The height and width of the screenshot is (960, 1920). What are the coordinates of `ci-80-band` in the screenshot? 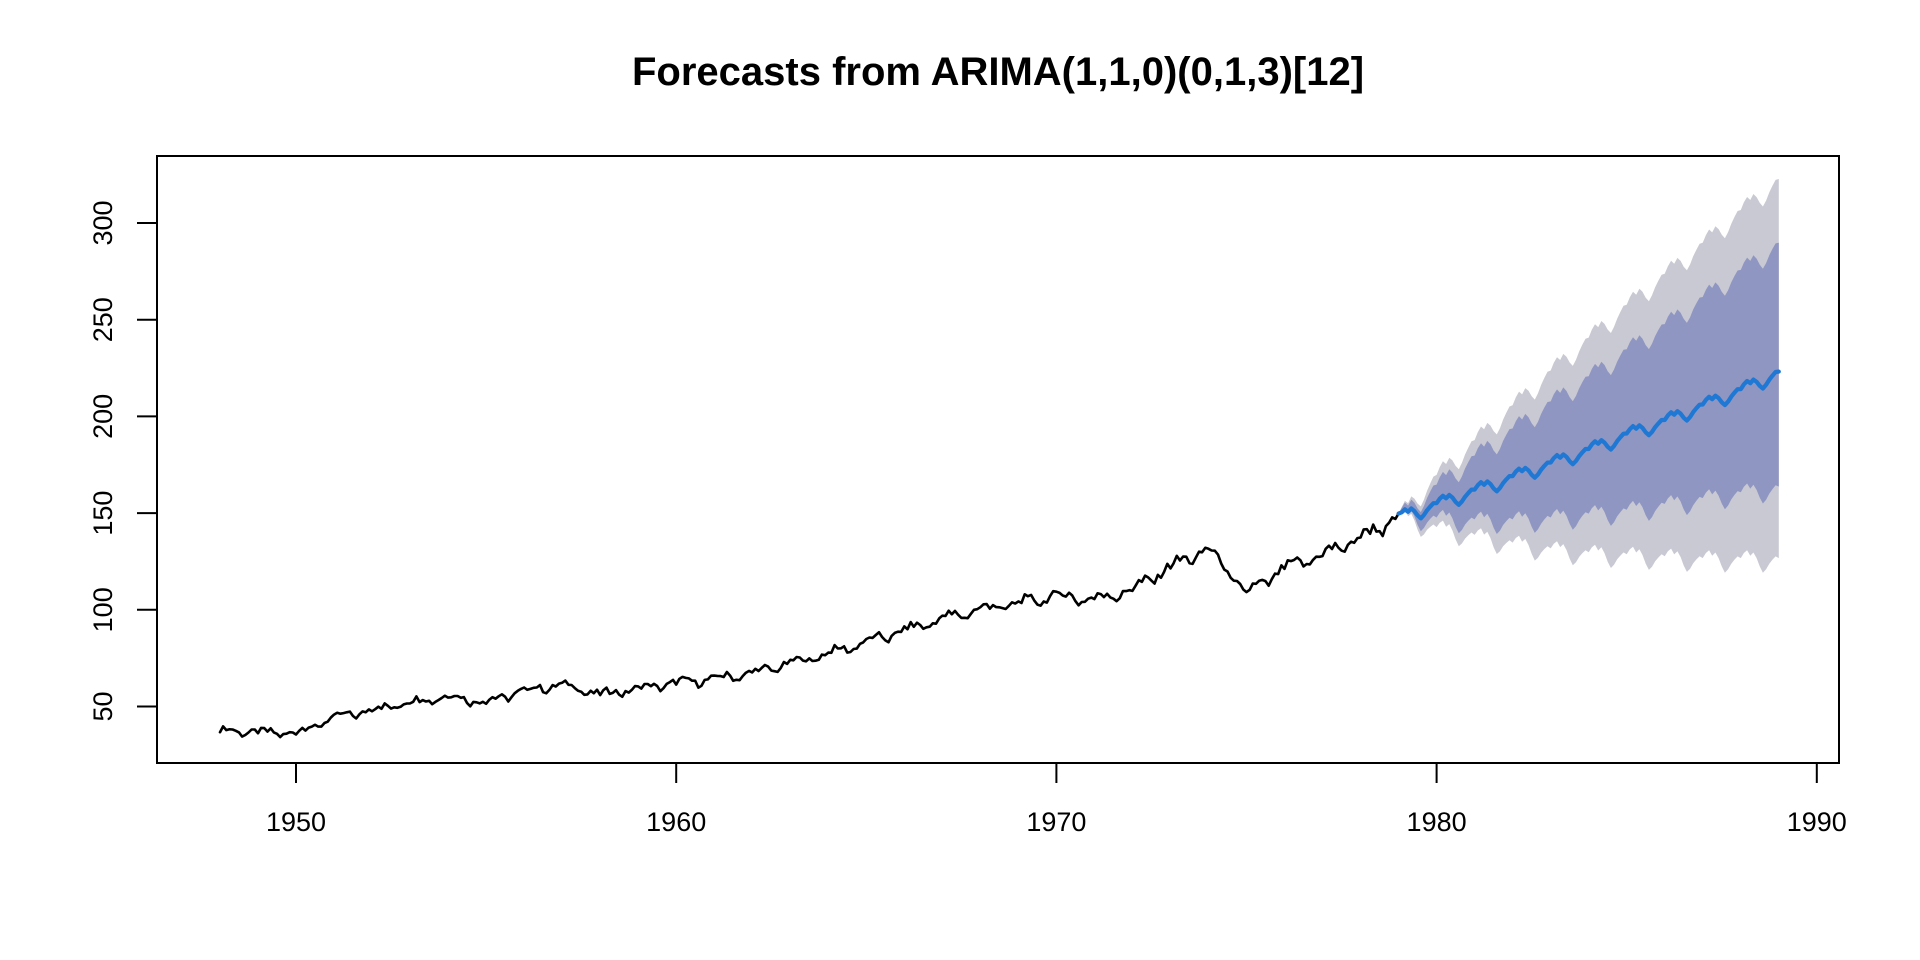 It's located at (1588, 388).